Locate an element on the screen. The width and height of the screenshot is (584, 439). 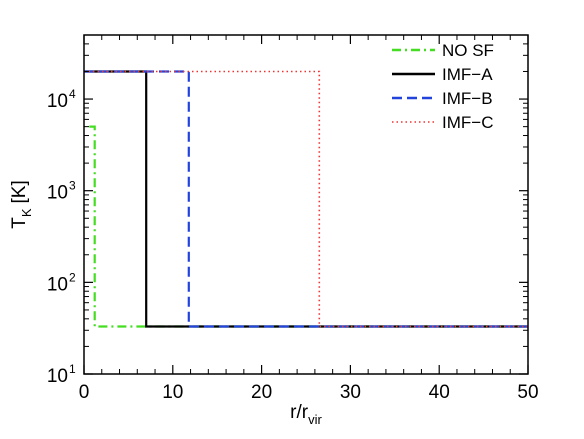
x-tick-label: 30 is located at coordinates (350, 392).